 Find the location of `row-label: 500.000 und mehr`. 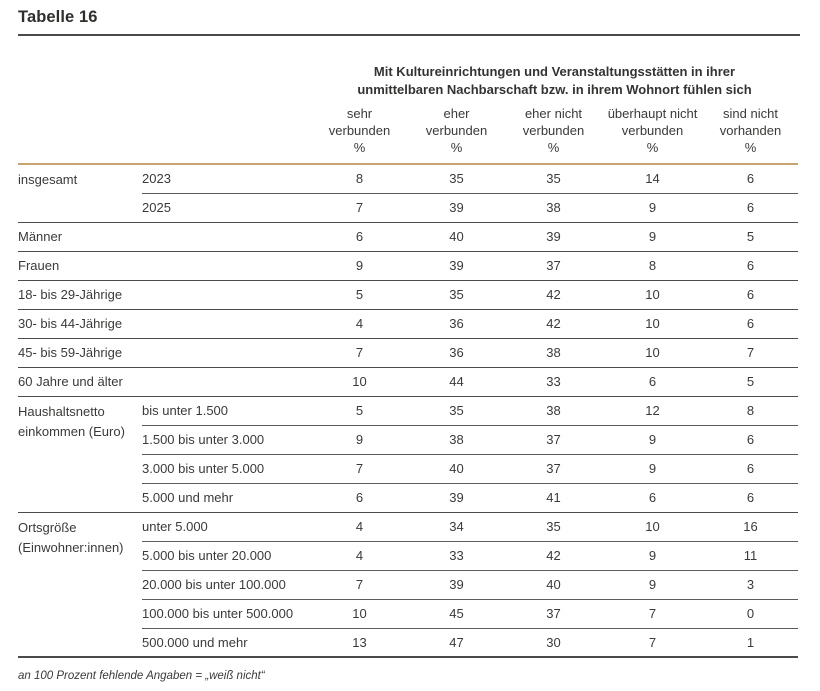

row-label: 500.000 und mehr is located at coordinates (226, 642).